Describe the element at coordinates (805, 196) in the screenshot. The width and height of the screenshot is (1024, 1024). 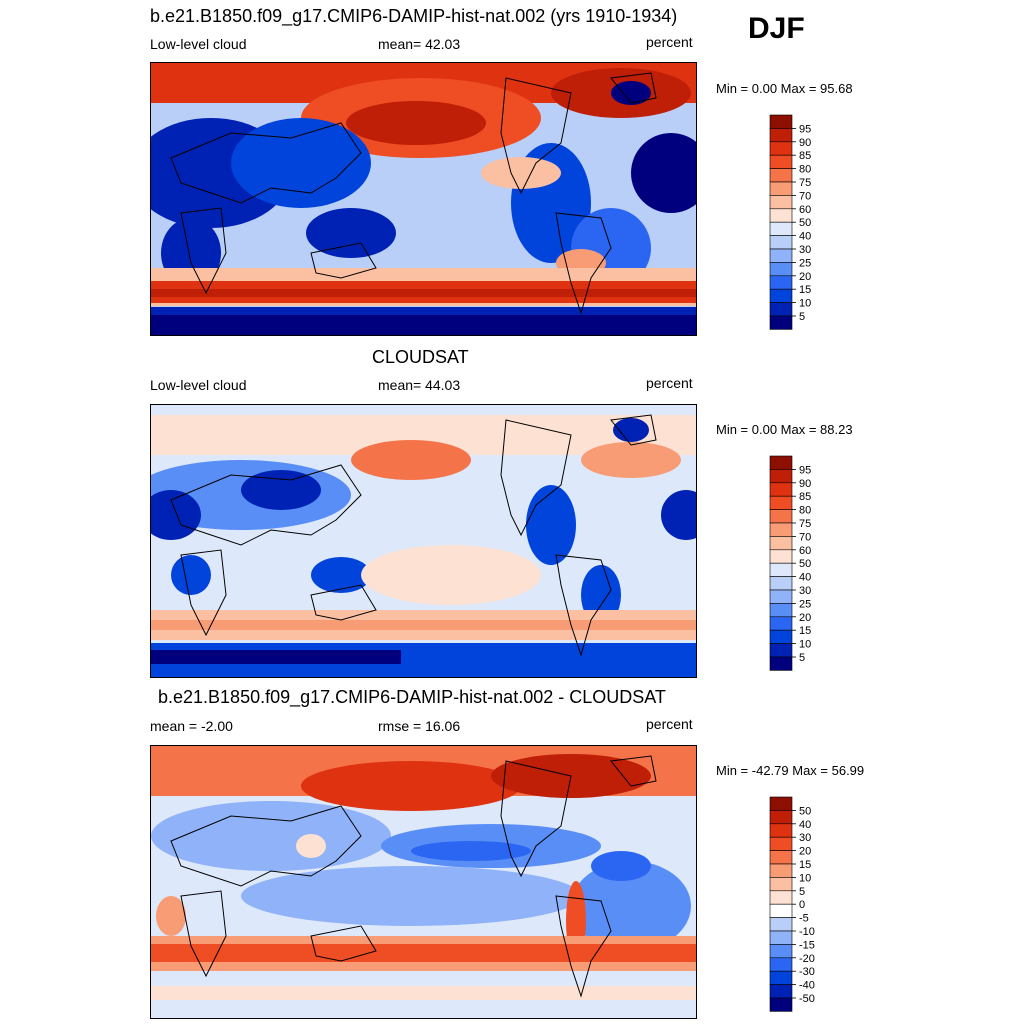
I see `colorbar-label: 70` at that location.